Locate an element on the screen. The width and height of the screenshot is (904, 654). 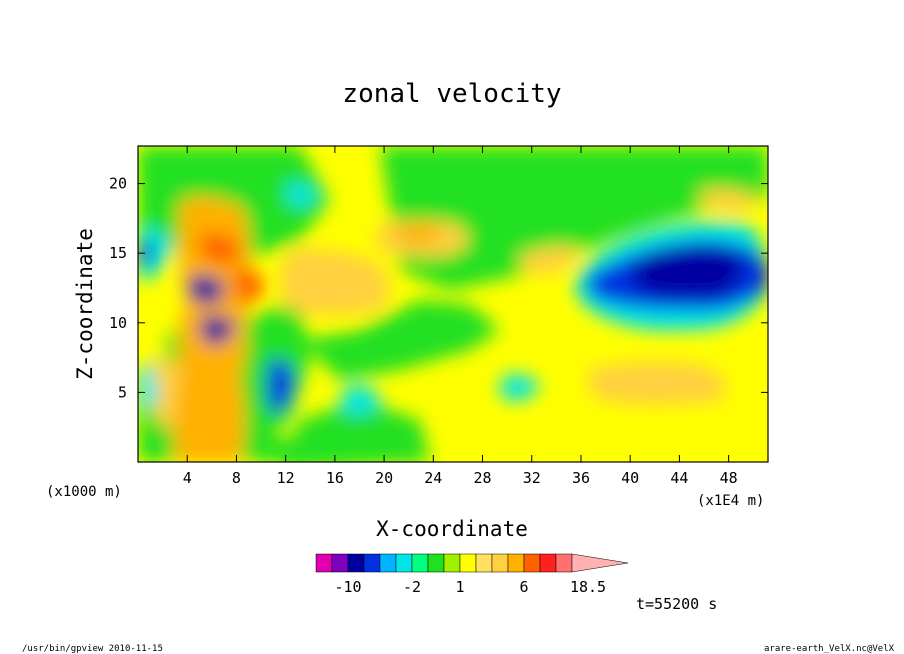
x-tick-label: 12 is located at coordinates (286, 478).